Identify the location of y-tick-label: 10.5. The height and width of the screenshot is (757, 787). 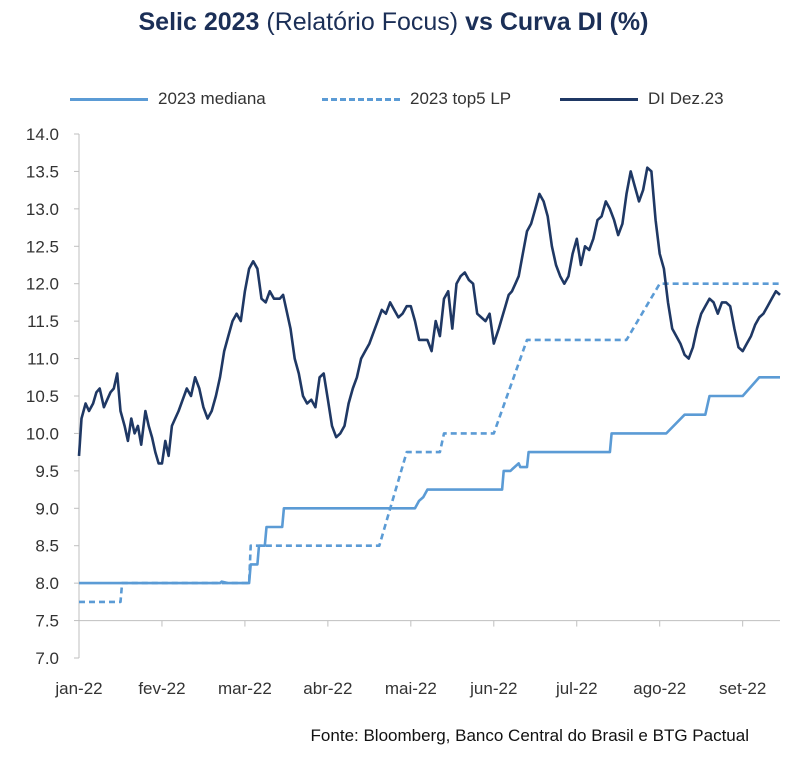
(42, 396).